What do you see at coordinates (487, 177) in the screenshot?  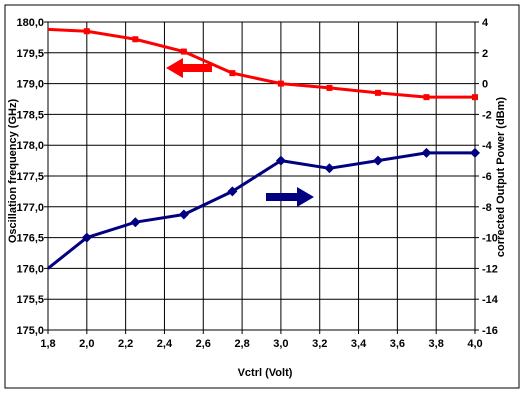 I see `y2-tick-label: -6` at bounding box center [487, 177].